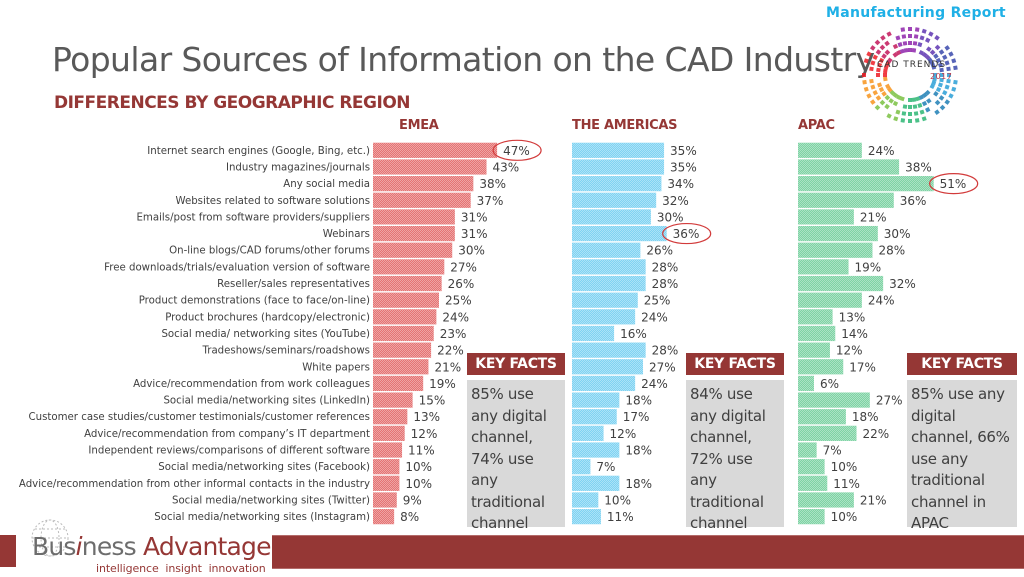  I want to click on value-label-emea: 30%, so click(471, 251).